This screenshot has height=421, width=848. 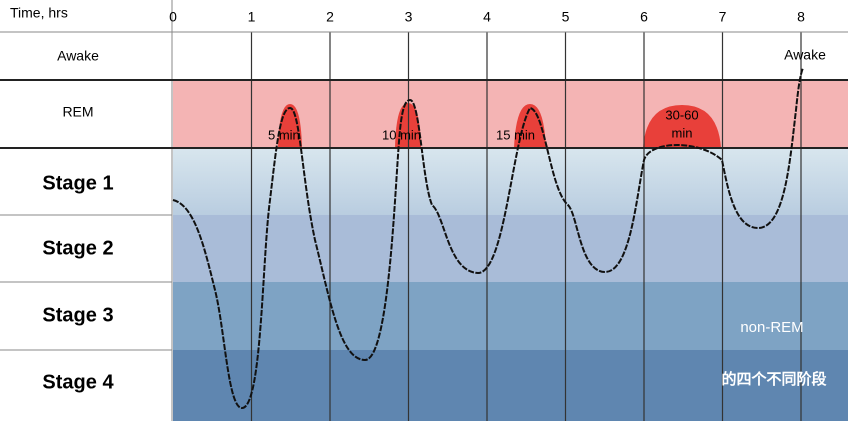 I want to click on row-label: Stage 4, so click(x=78, y=382).